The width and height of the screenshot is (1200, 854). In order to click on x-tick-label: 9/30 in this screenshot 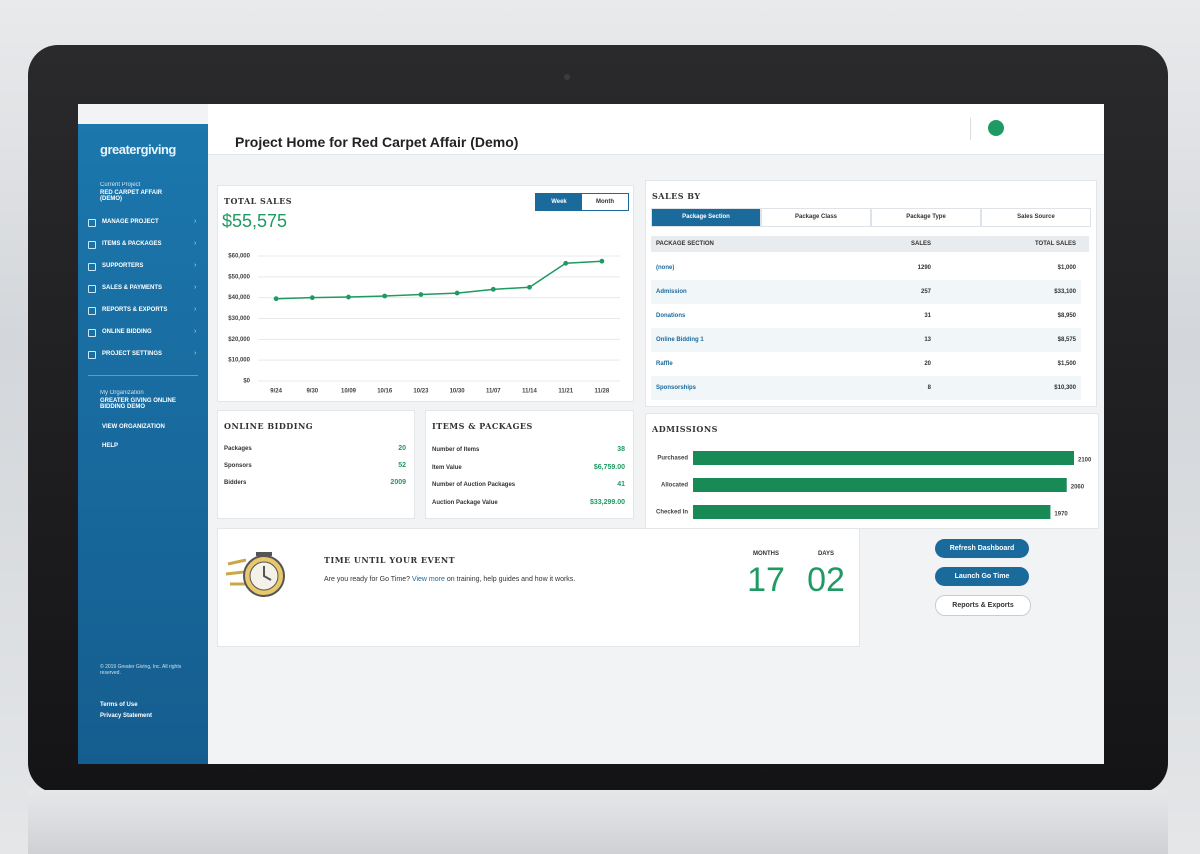, I will do `click(312, 392)`.